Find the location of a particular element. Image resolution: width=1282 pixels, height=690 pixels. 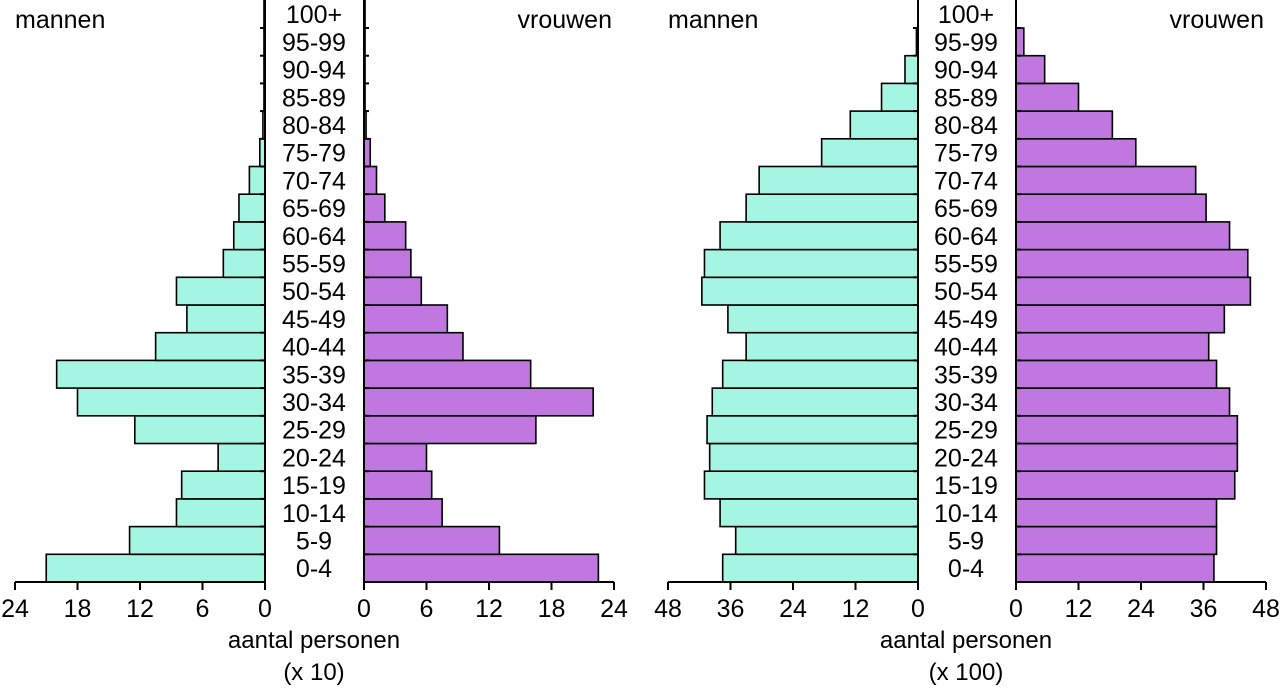

x-axis-unit: (x 10) is located at coordinates (313, 672).